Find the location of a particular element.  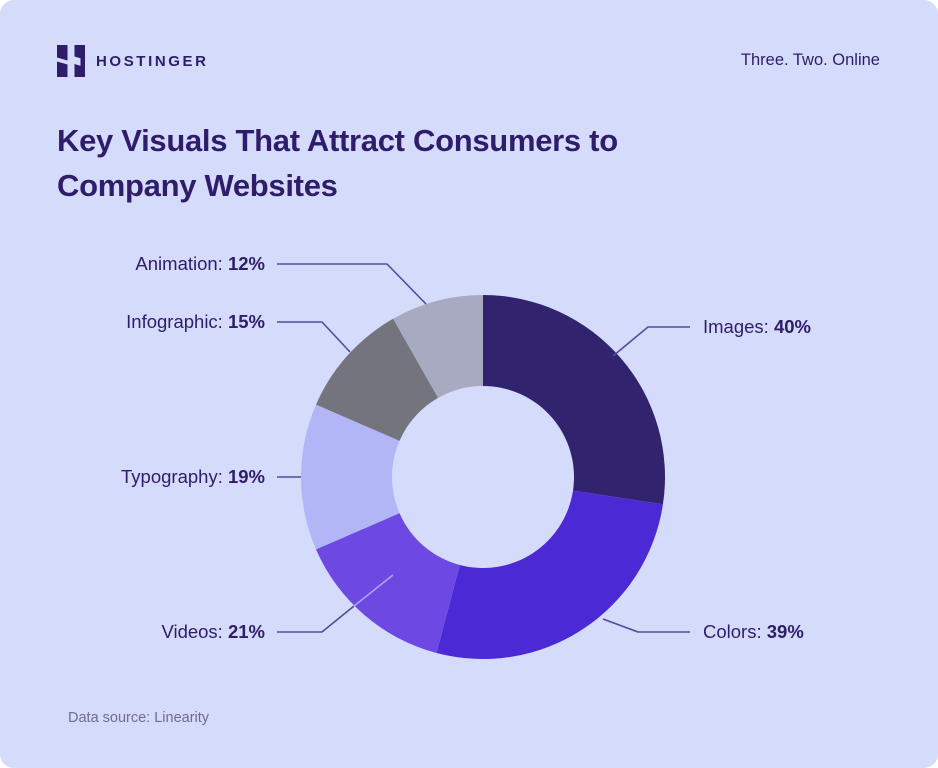

hostinger-logo-icon is located at coordinates (71, 61).